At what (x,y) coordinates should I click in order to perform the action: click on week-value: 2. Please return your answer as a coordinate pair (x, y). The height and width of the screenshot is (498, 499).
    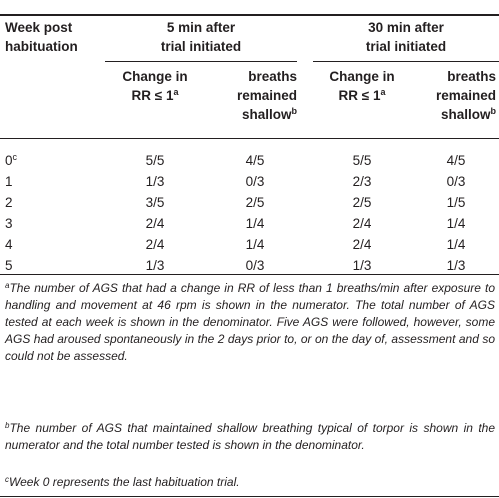
    Looking at the image, I should click on (9, 202).